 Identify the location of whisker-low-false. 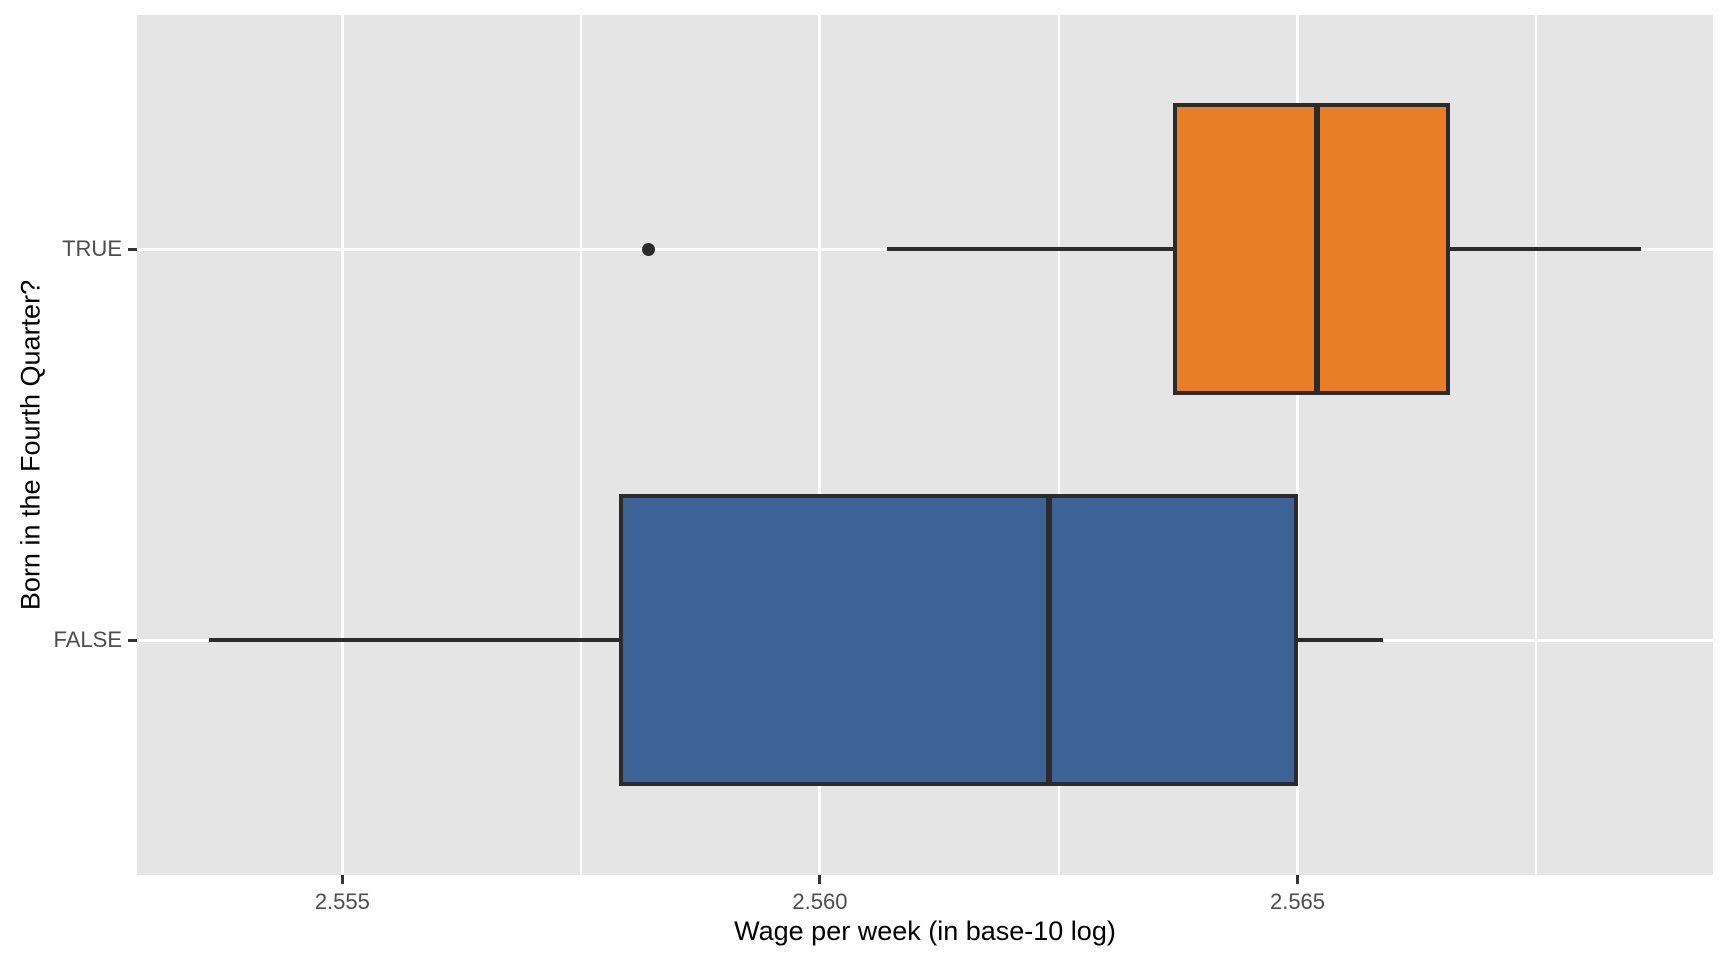
(414, 640).